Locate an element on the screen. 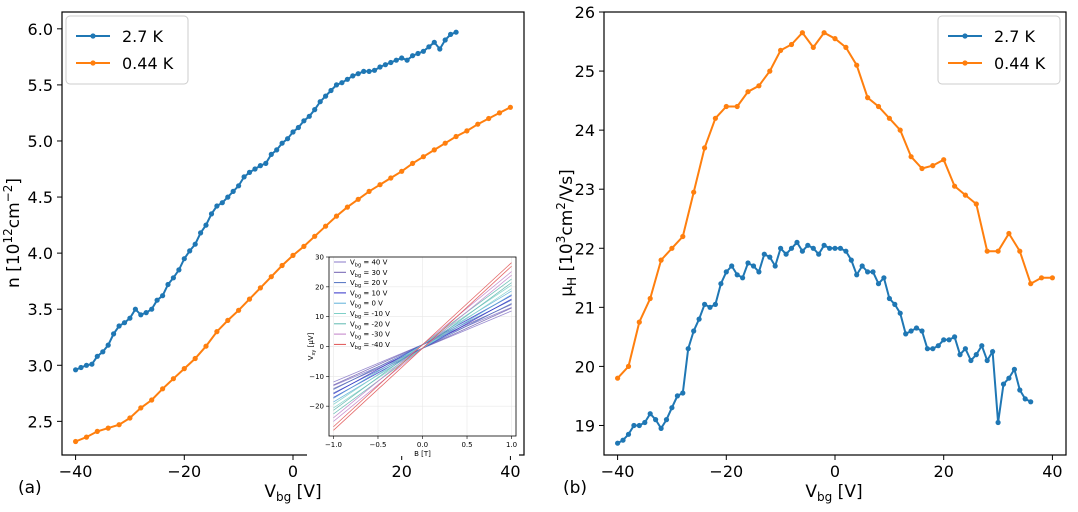  inset-x-tick-label: 0.5 is located at coordinates (466, 445).